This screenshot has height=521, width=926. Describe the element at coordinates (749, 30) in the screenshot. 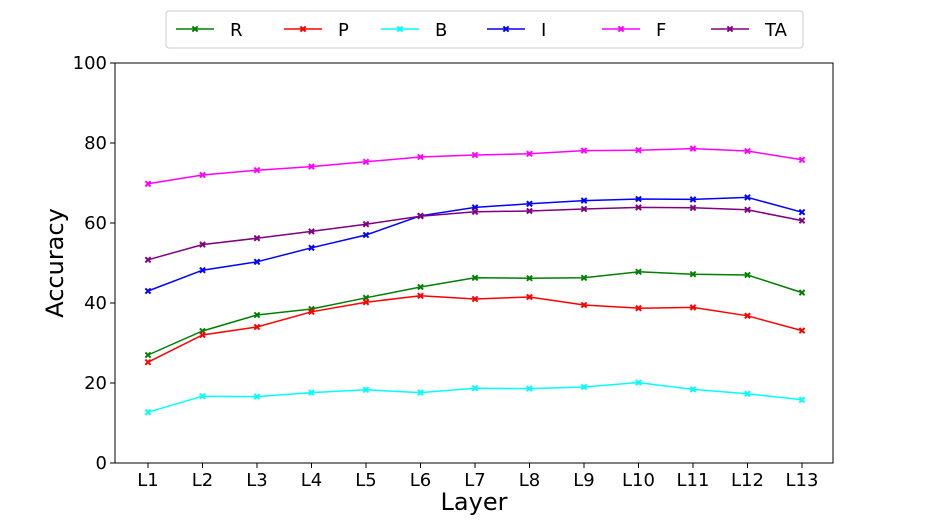

I see `legend-item-ta: TA` at that location.